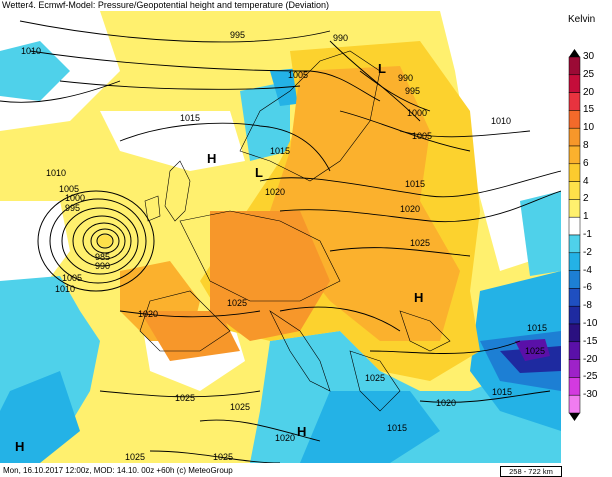 The image size is (612, 477). What do you see at coordinates (590, 341) in the screenshot?
I see `legend-label: -15` at bounding box center [590, 341].